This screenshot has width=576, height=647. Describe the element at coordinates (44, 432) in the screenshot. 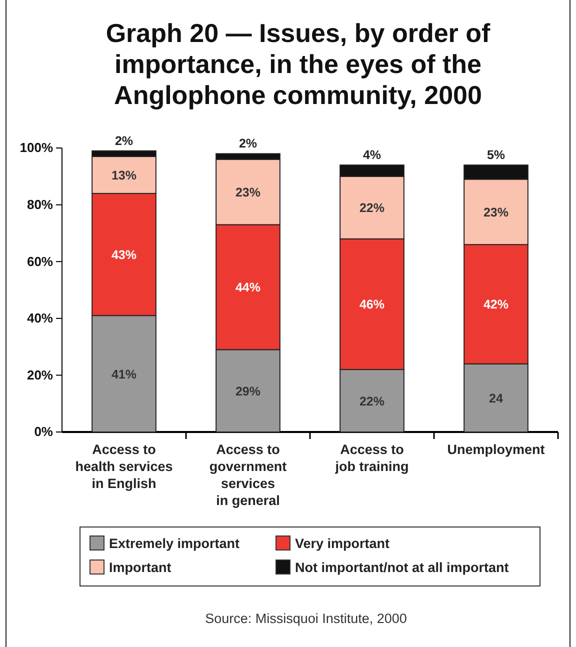

I see `y-tick-label: 0%` at that location.